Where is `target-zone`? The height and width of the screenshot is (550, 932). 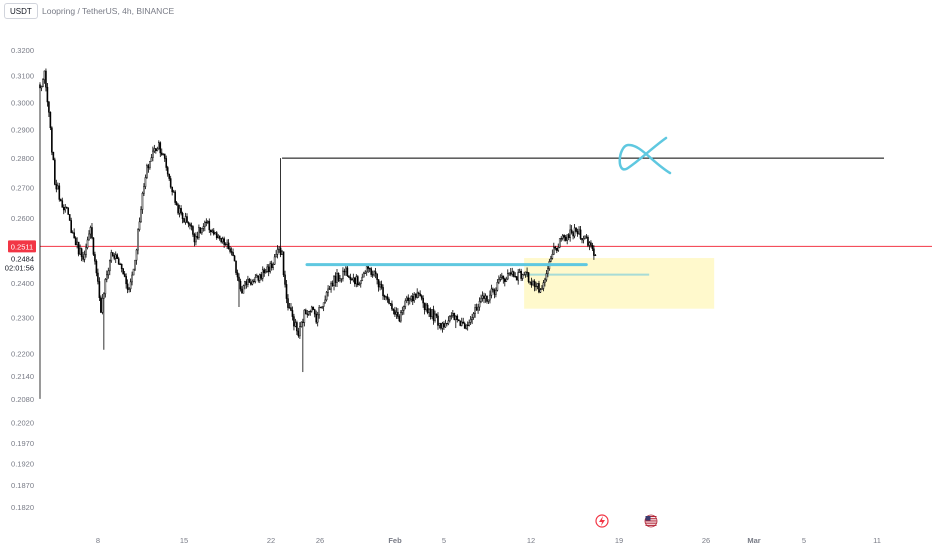
target-zone is located at coordinates (619, 283).